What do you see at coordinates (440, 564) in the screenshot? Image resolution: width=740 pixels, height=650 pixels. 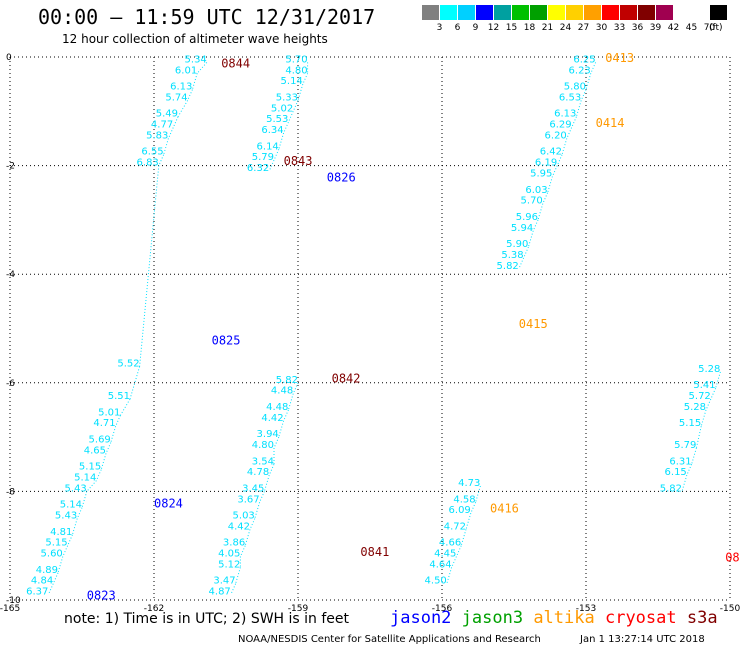 I see `swh-value: 4.64` at bounding box center [440, 564].